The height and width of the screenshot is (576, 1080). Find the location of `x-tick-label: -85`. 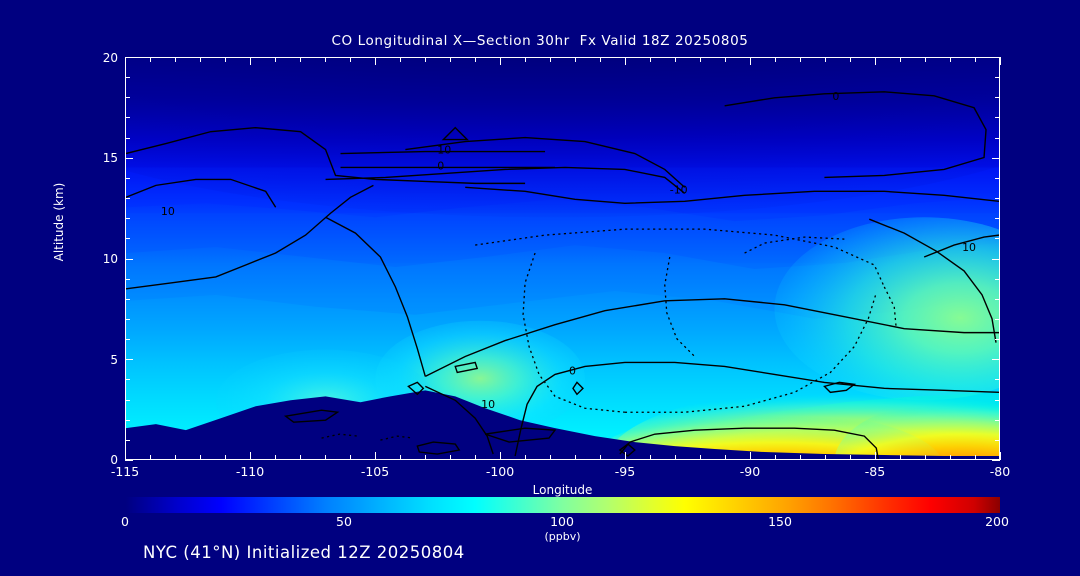

x-tick-label: -85 is located at coordinates (875, 471).